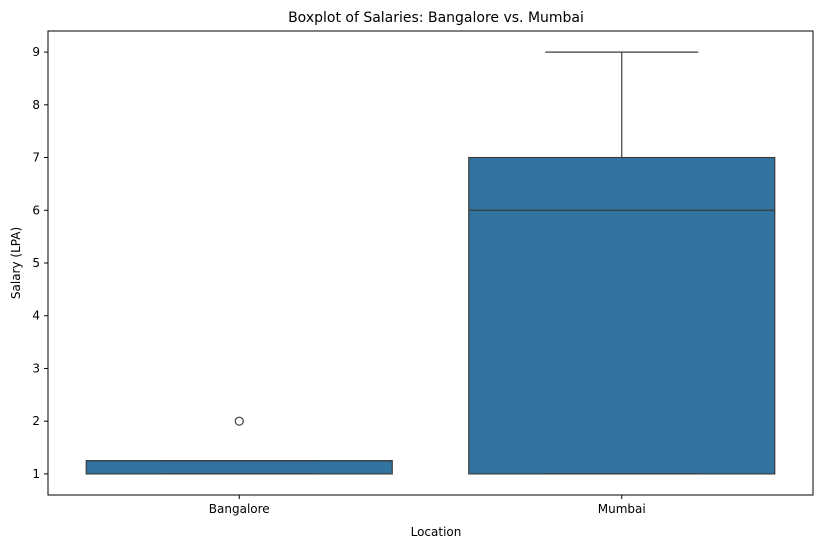  I want to click on box-bangalore, so click(239, 445).